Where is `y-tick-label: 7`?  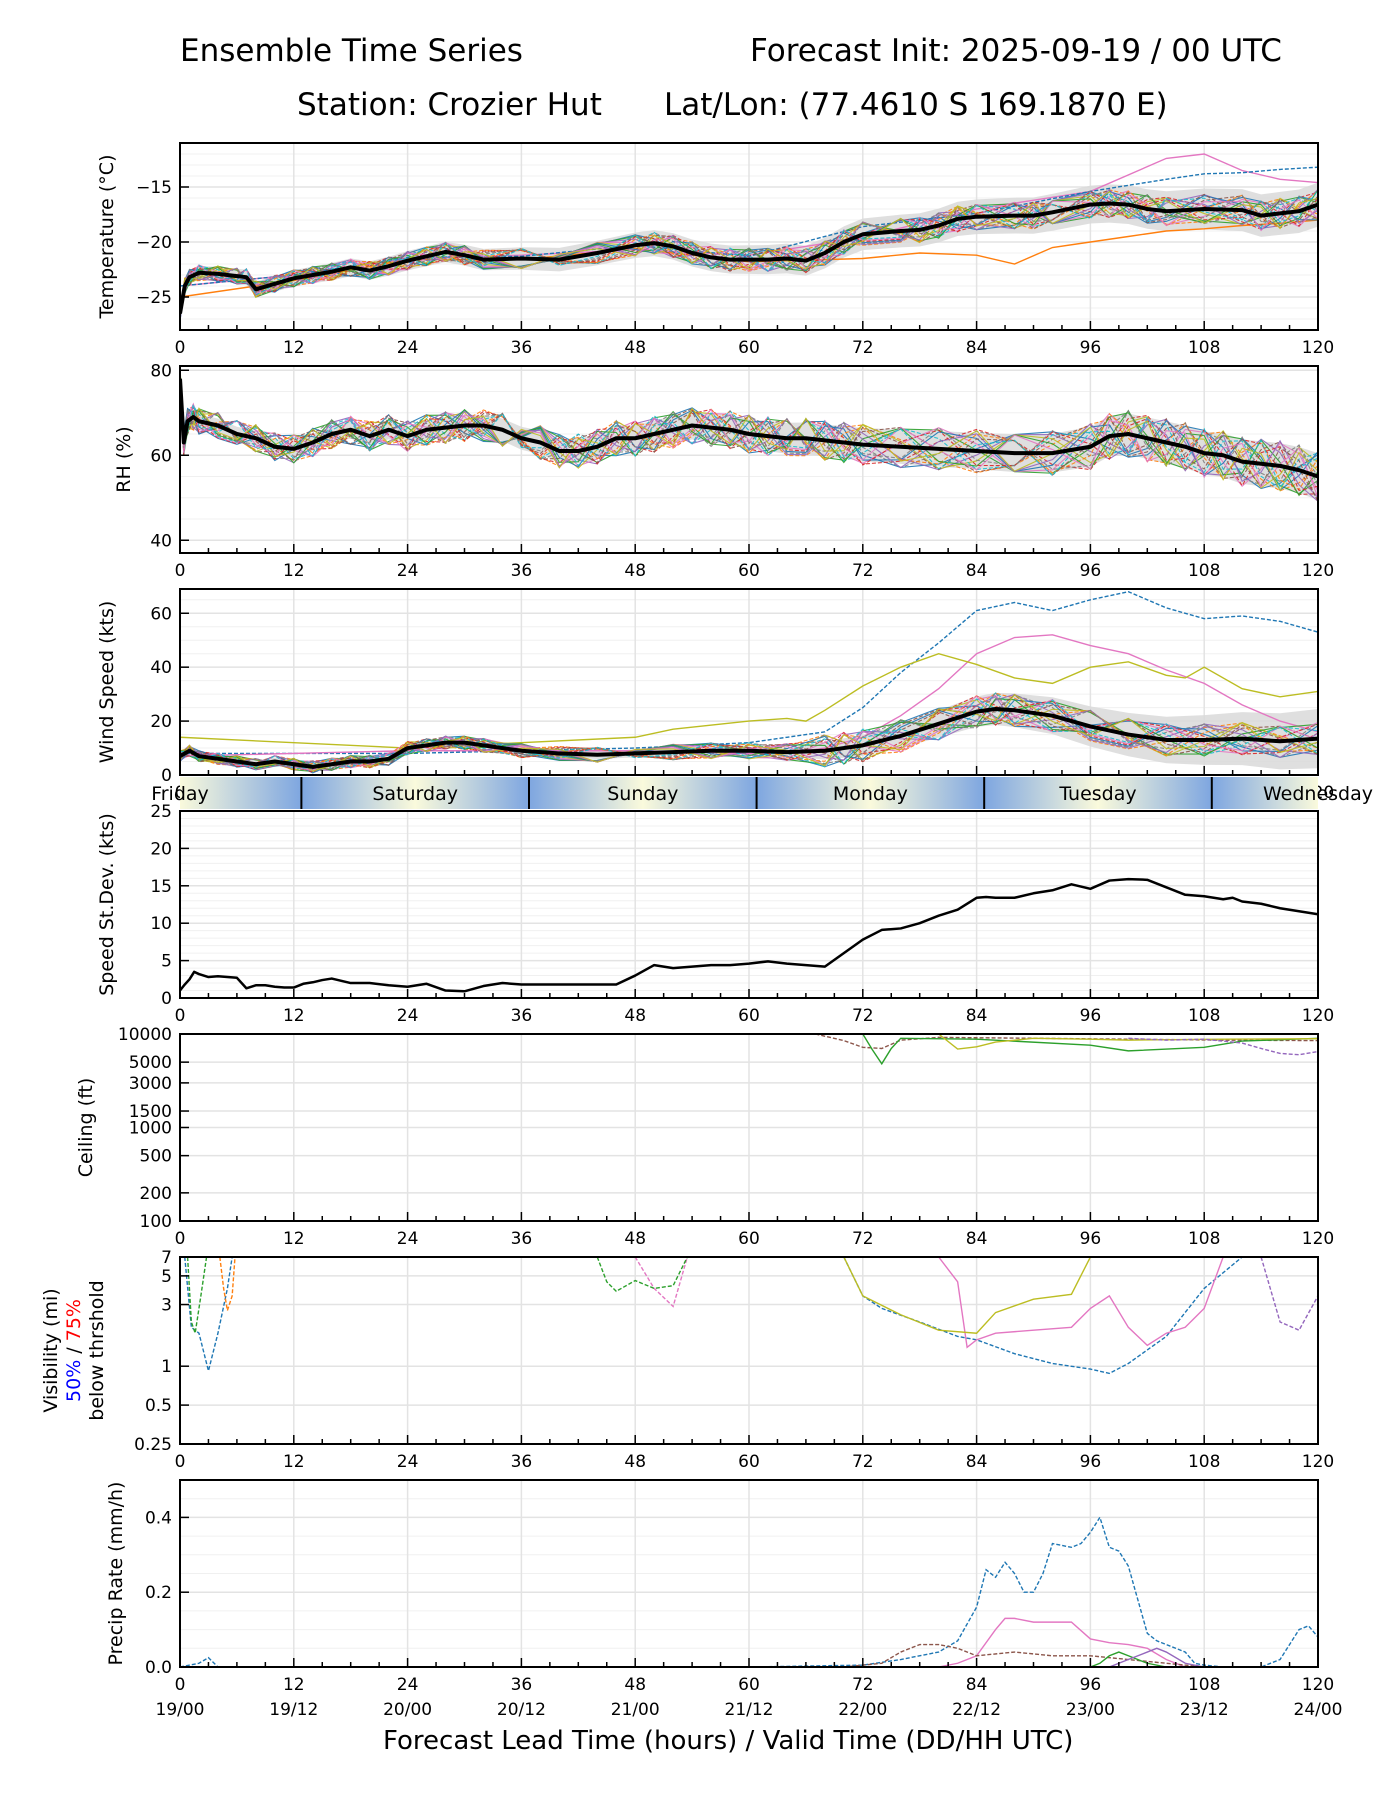 y-tick-label: 7 is located at coordinates (166, 1258).